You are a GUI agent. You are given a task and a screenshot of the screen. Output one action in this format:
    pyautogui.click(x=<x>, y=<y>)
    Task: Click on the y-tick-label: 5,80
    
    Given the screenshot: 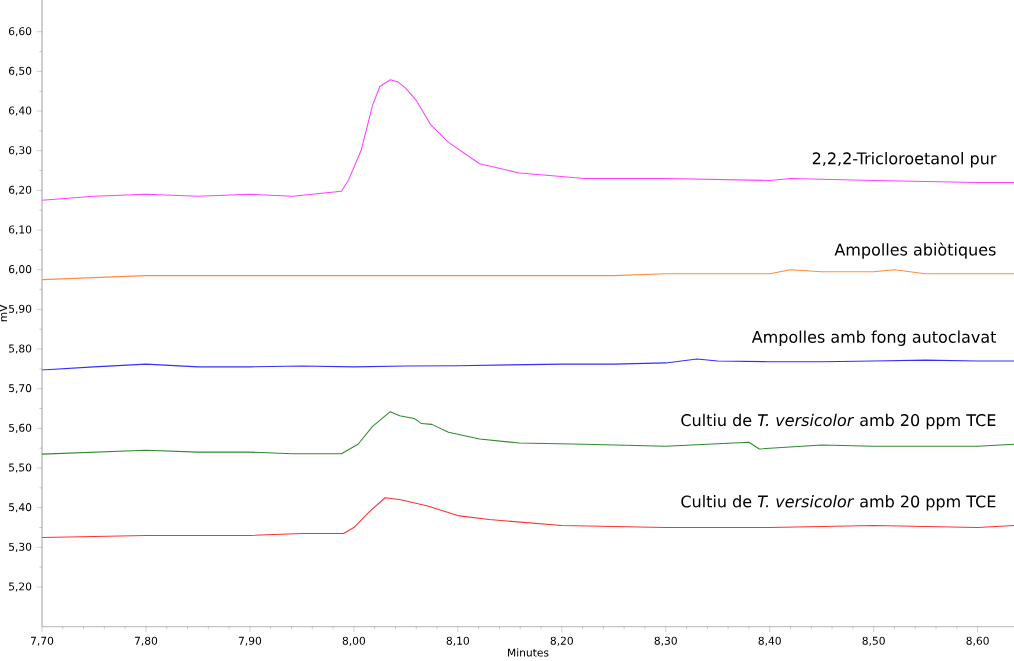 What is the action you would take?
    pyautogui.click(x=20, y=349)
    